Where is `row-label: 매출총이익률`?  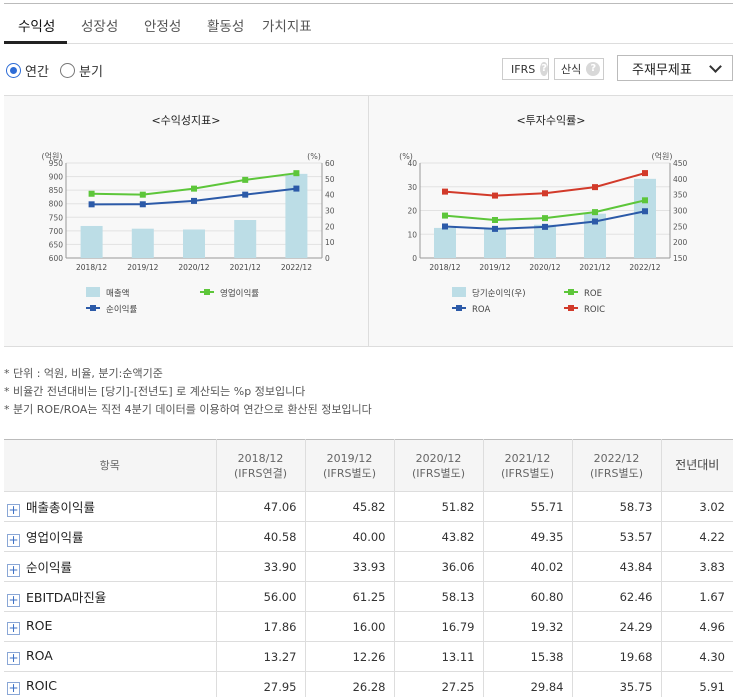 row-label: 매출총이익률 is located at coordinates (61, 507).